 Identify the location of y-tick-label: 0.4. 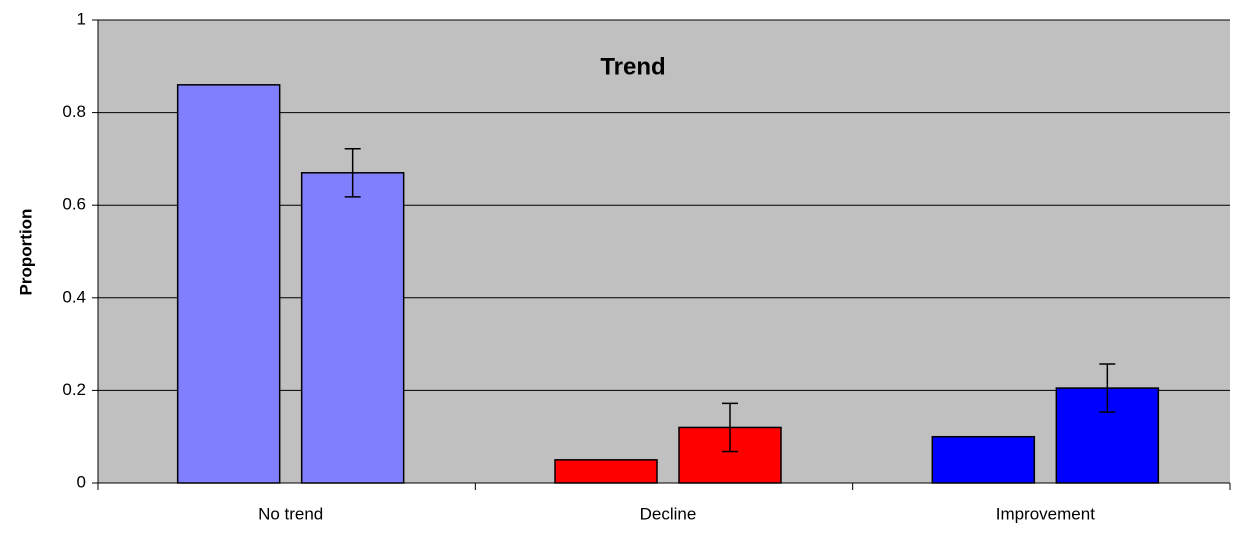
(74, 296).